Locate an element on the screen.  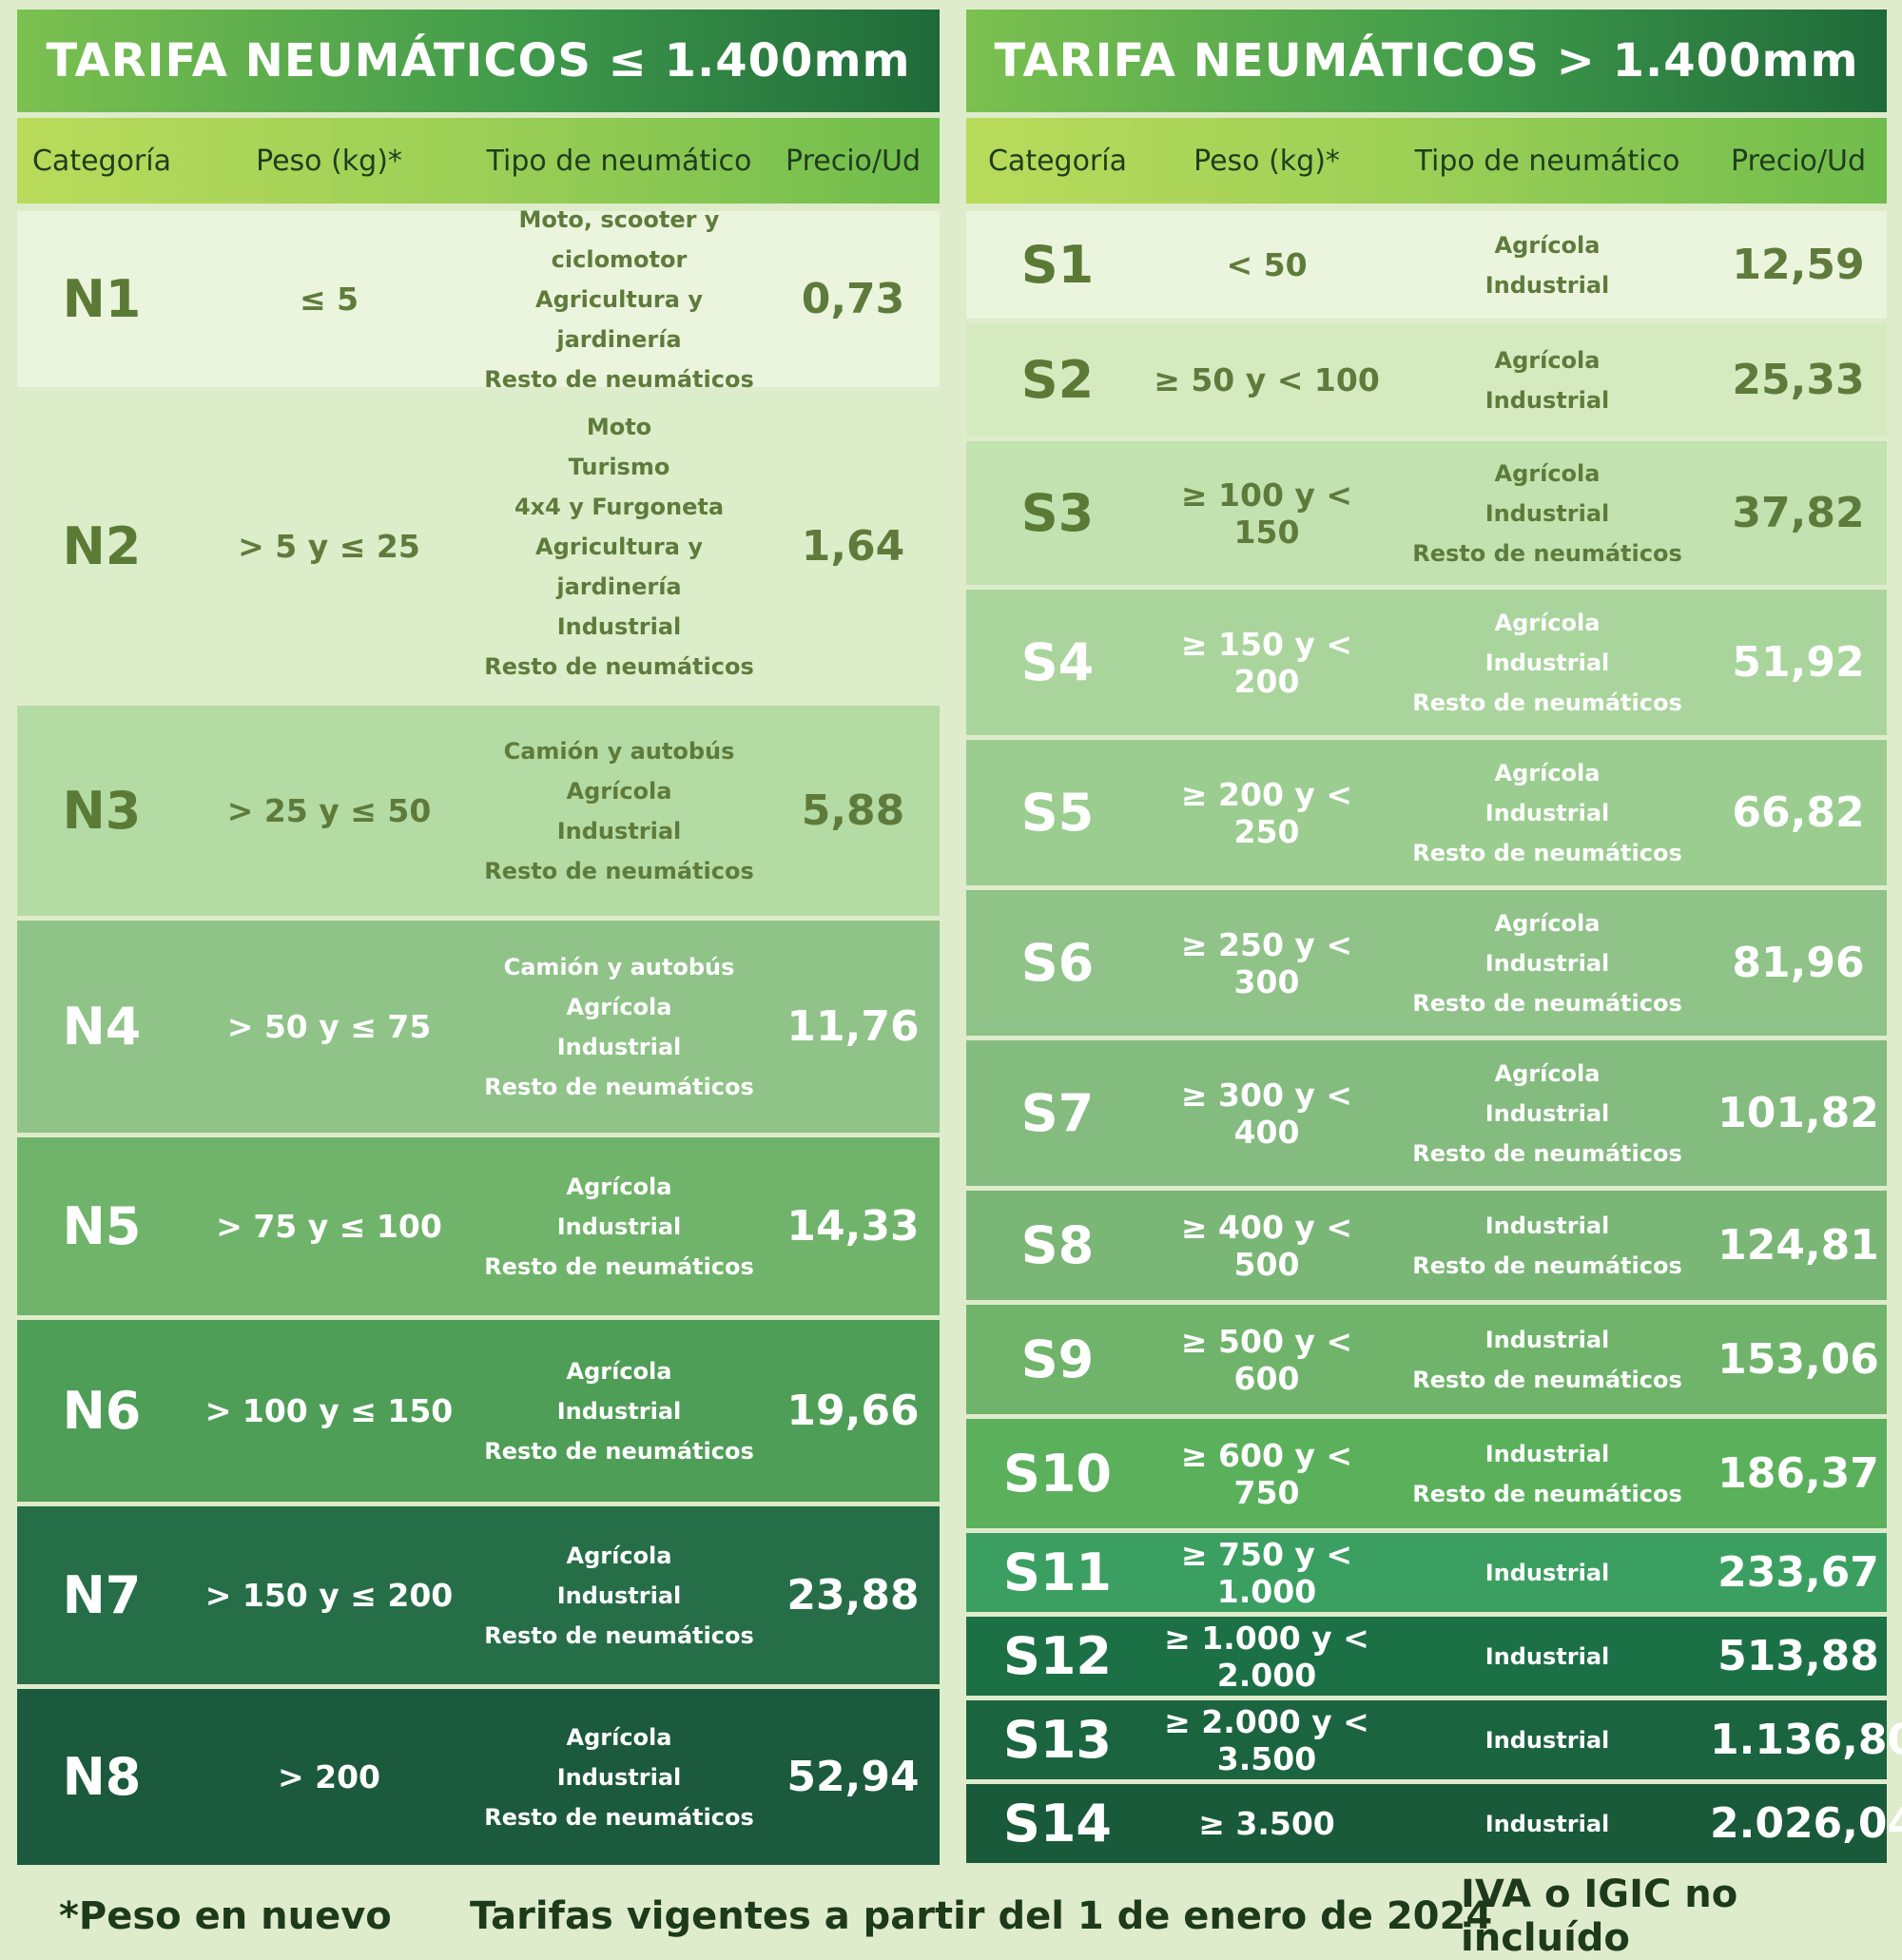
unit-price: 233,67 is located at coordinates (1798, 1573).